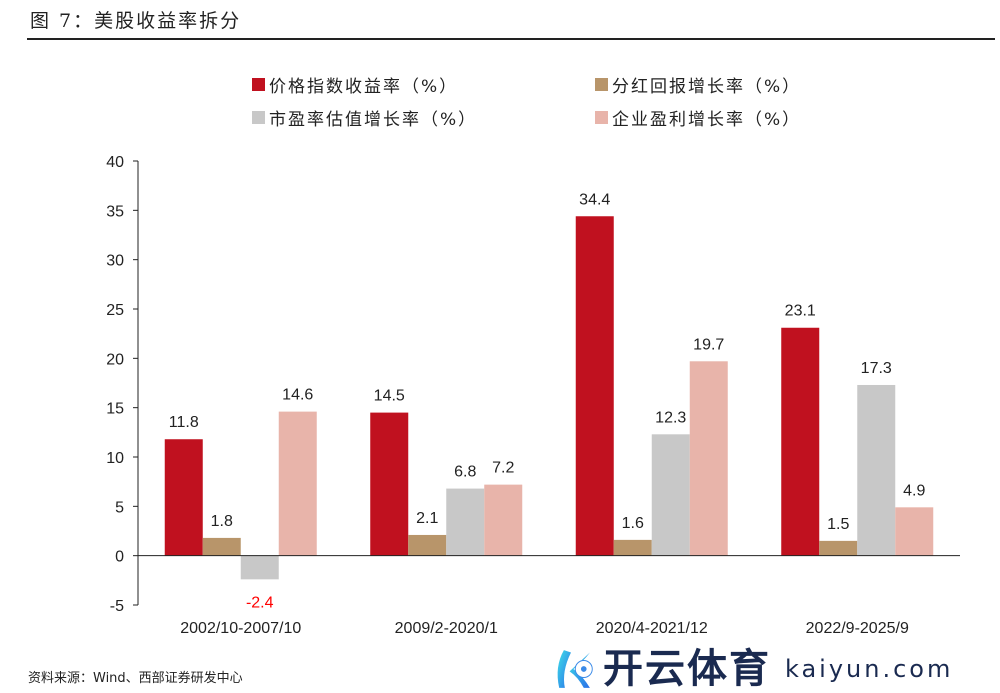  I want to click on watermark-logo: 开云体育 kaiyun.com, so click(770, 669).